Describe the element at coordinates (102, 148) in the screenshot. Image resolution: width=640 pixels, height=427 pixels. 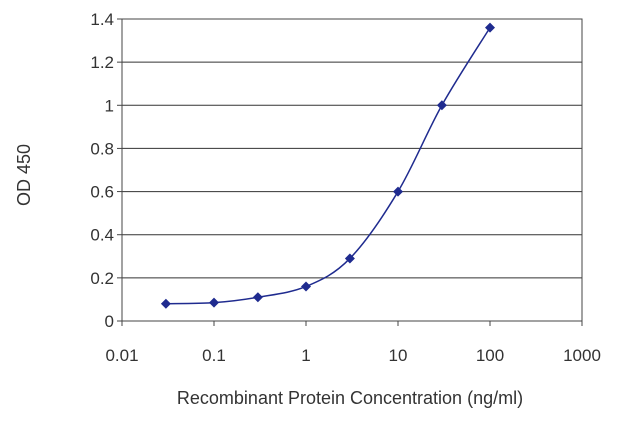
I see `y-tick-label: 0.8` at that location.